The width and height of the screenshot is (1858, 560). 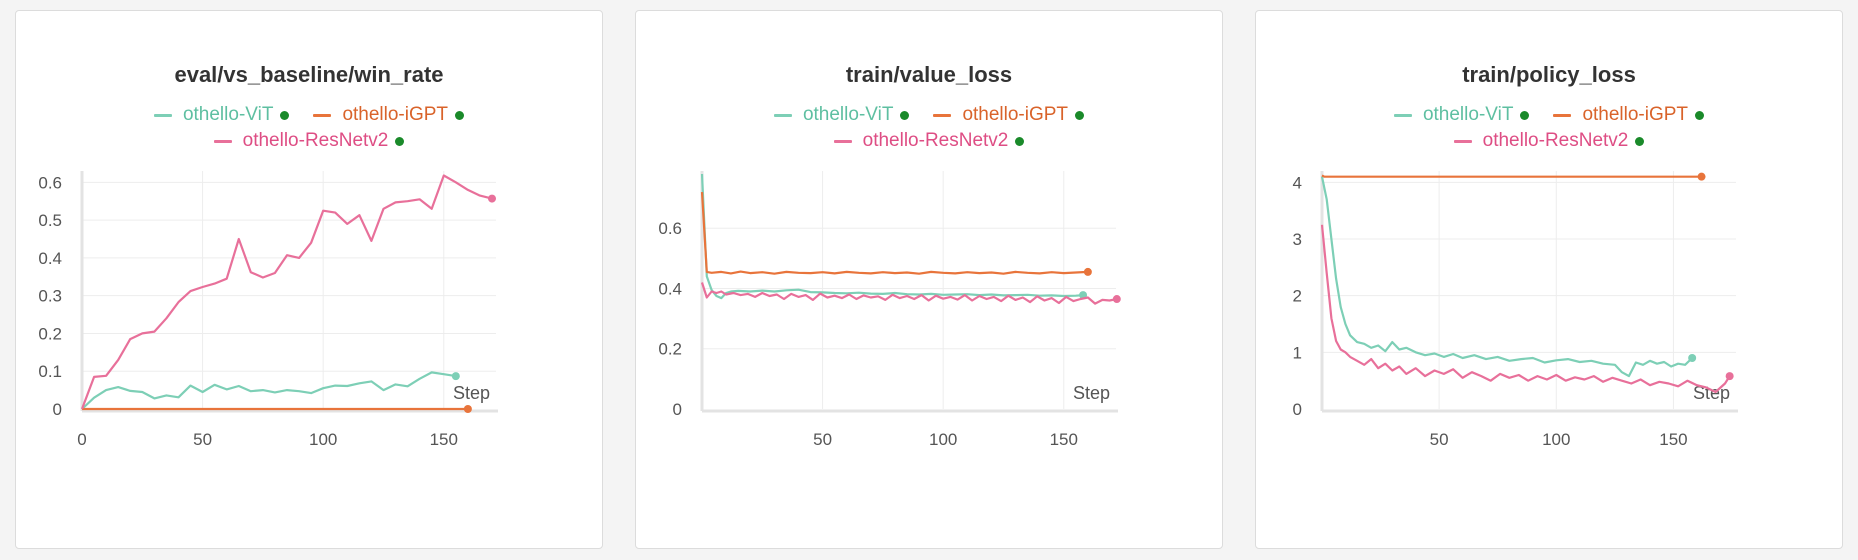 I want to click on chart-title: eval/vs_baseline/win_rate, so click(x=309, y=74).